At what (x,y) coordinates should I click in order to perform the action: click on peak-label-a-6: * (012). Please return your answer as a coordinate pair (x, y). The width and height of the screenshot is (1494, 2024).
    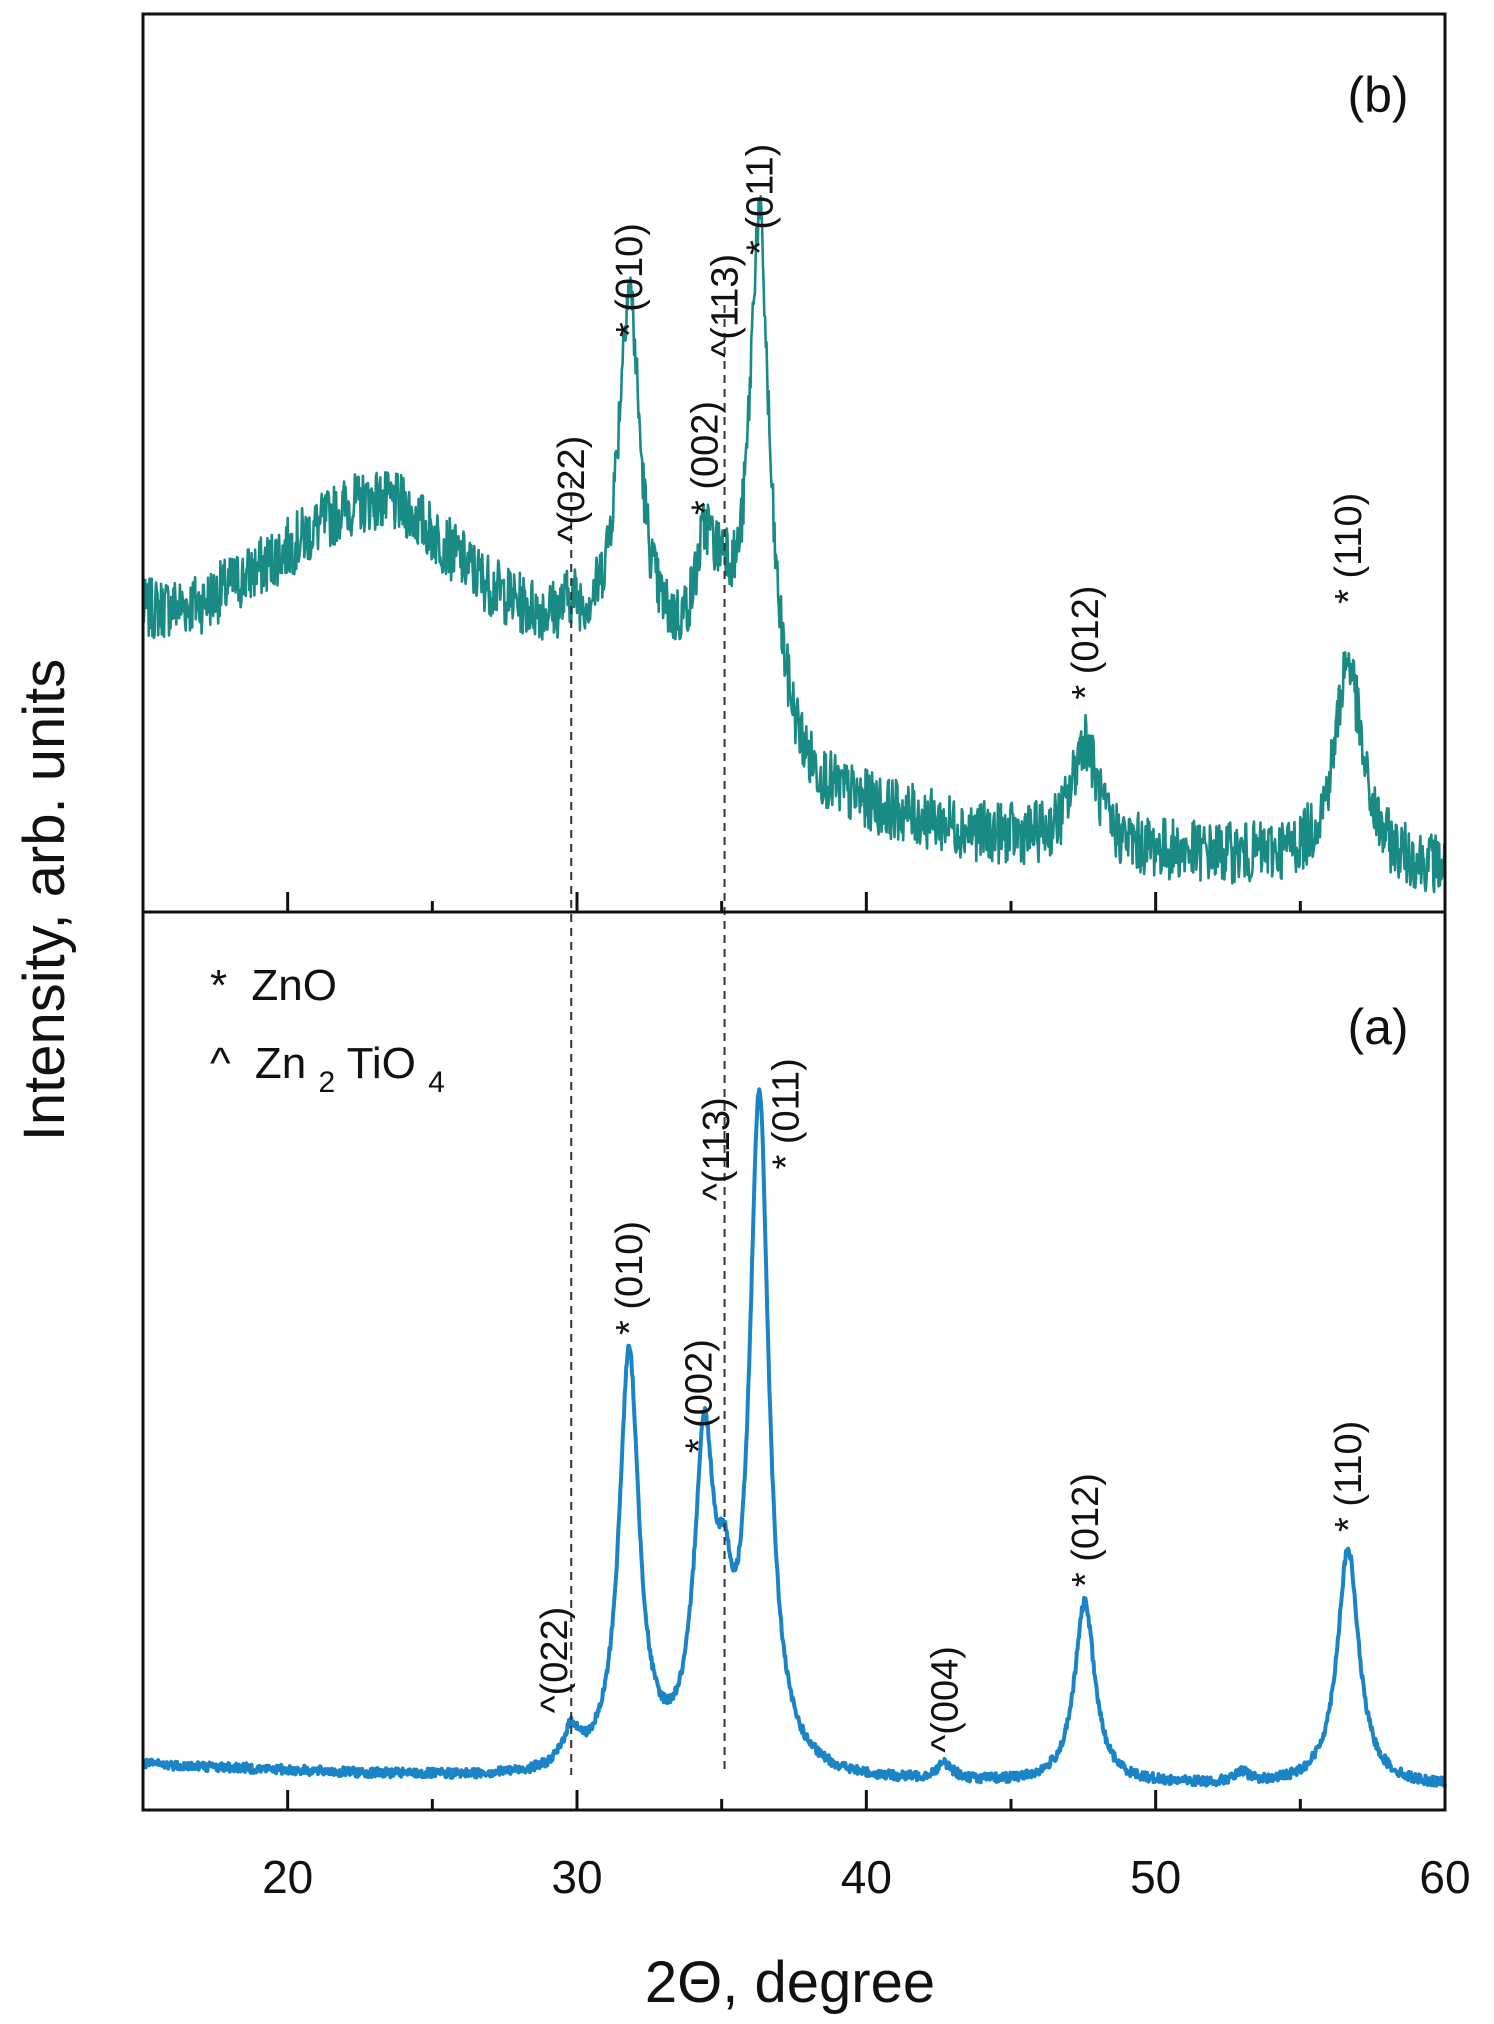
    Looking at the image, I should click on (1086, 1530).